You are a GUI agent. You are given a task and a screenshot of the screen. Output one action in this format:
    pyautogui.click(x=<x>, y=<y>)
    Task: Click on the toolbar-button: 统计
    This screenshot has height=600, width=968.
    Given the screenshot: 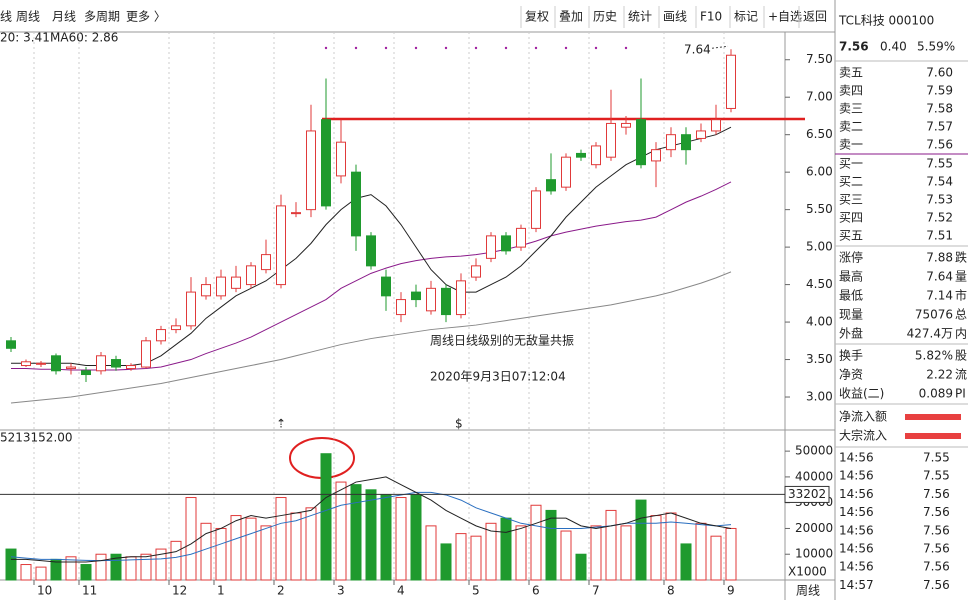 What is the action you would take?
    pyautogui.click(x=640, y=17)
    